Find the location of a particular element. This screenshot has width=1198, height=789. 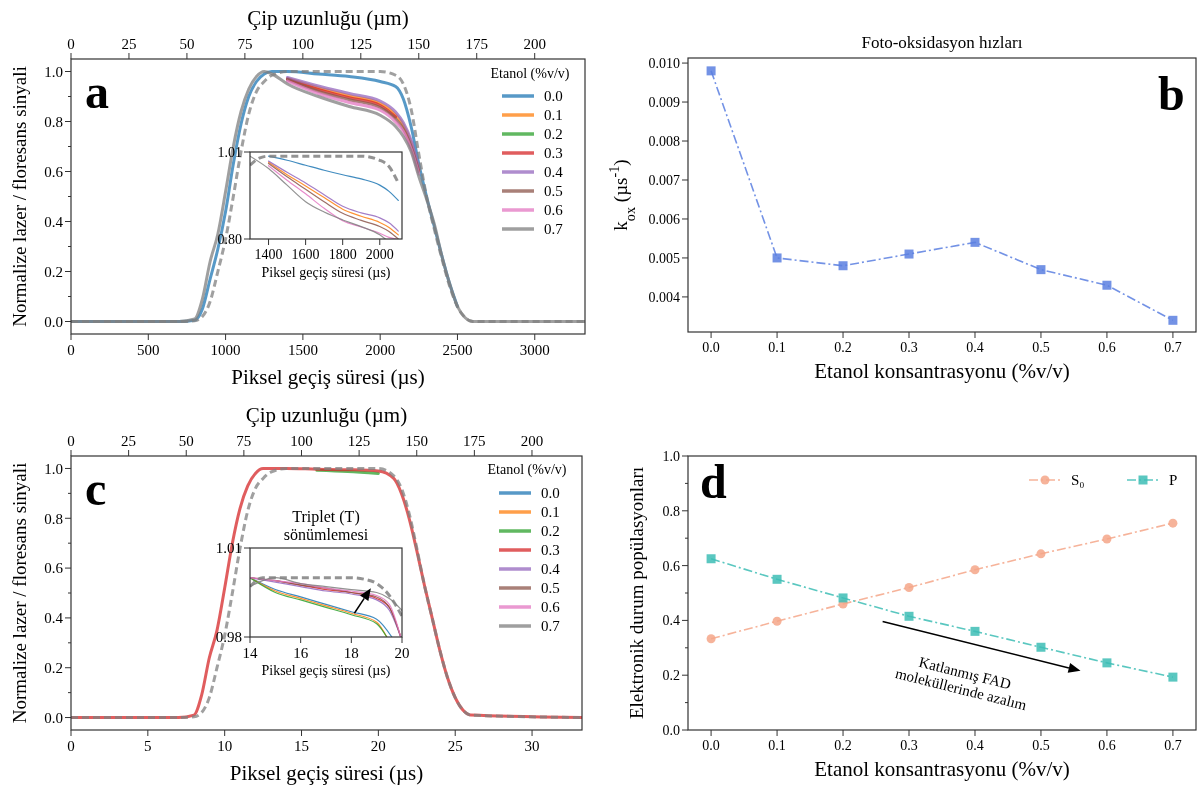

annotation: c is located at coordinates (96, 488).